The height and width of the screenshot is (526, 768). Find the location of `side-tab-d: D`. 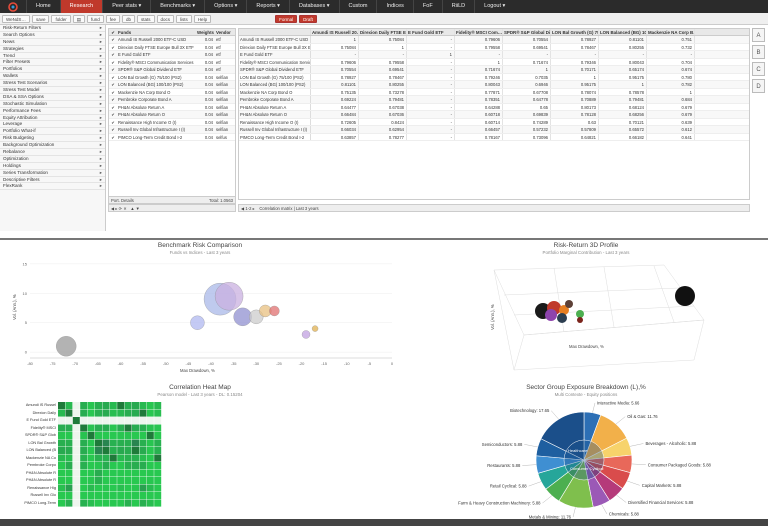

side-tab-d: D is located at coordinates (758, 86).